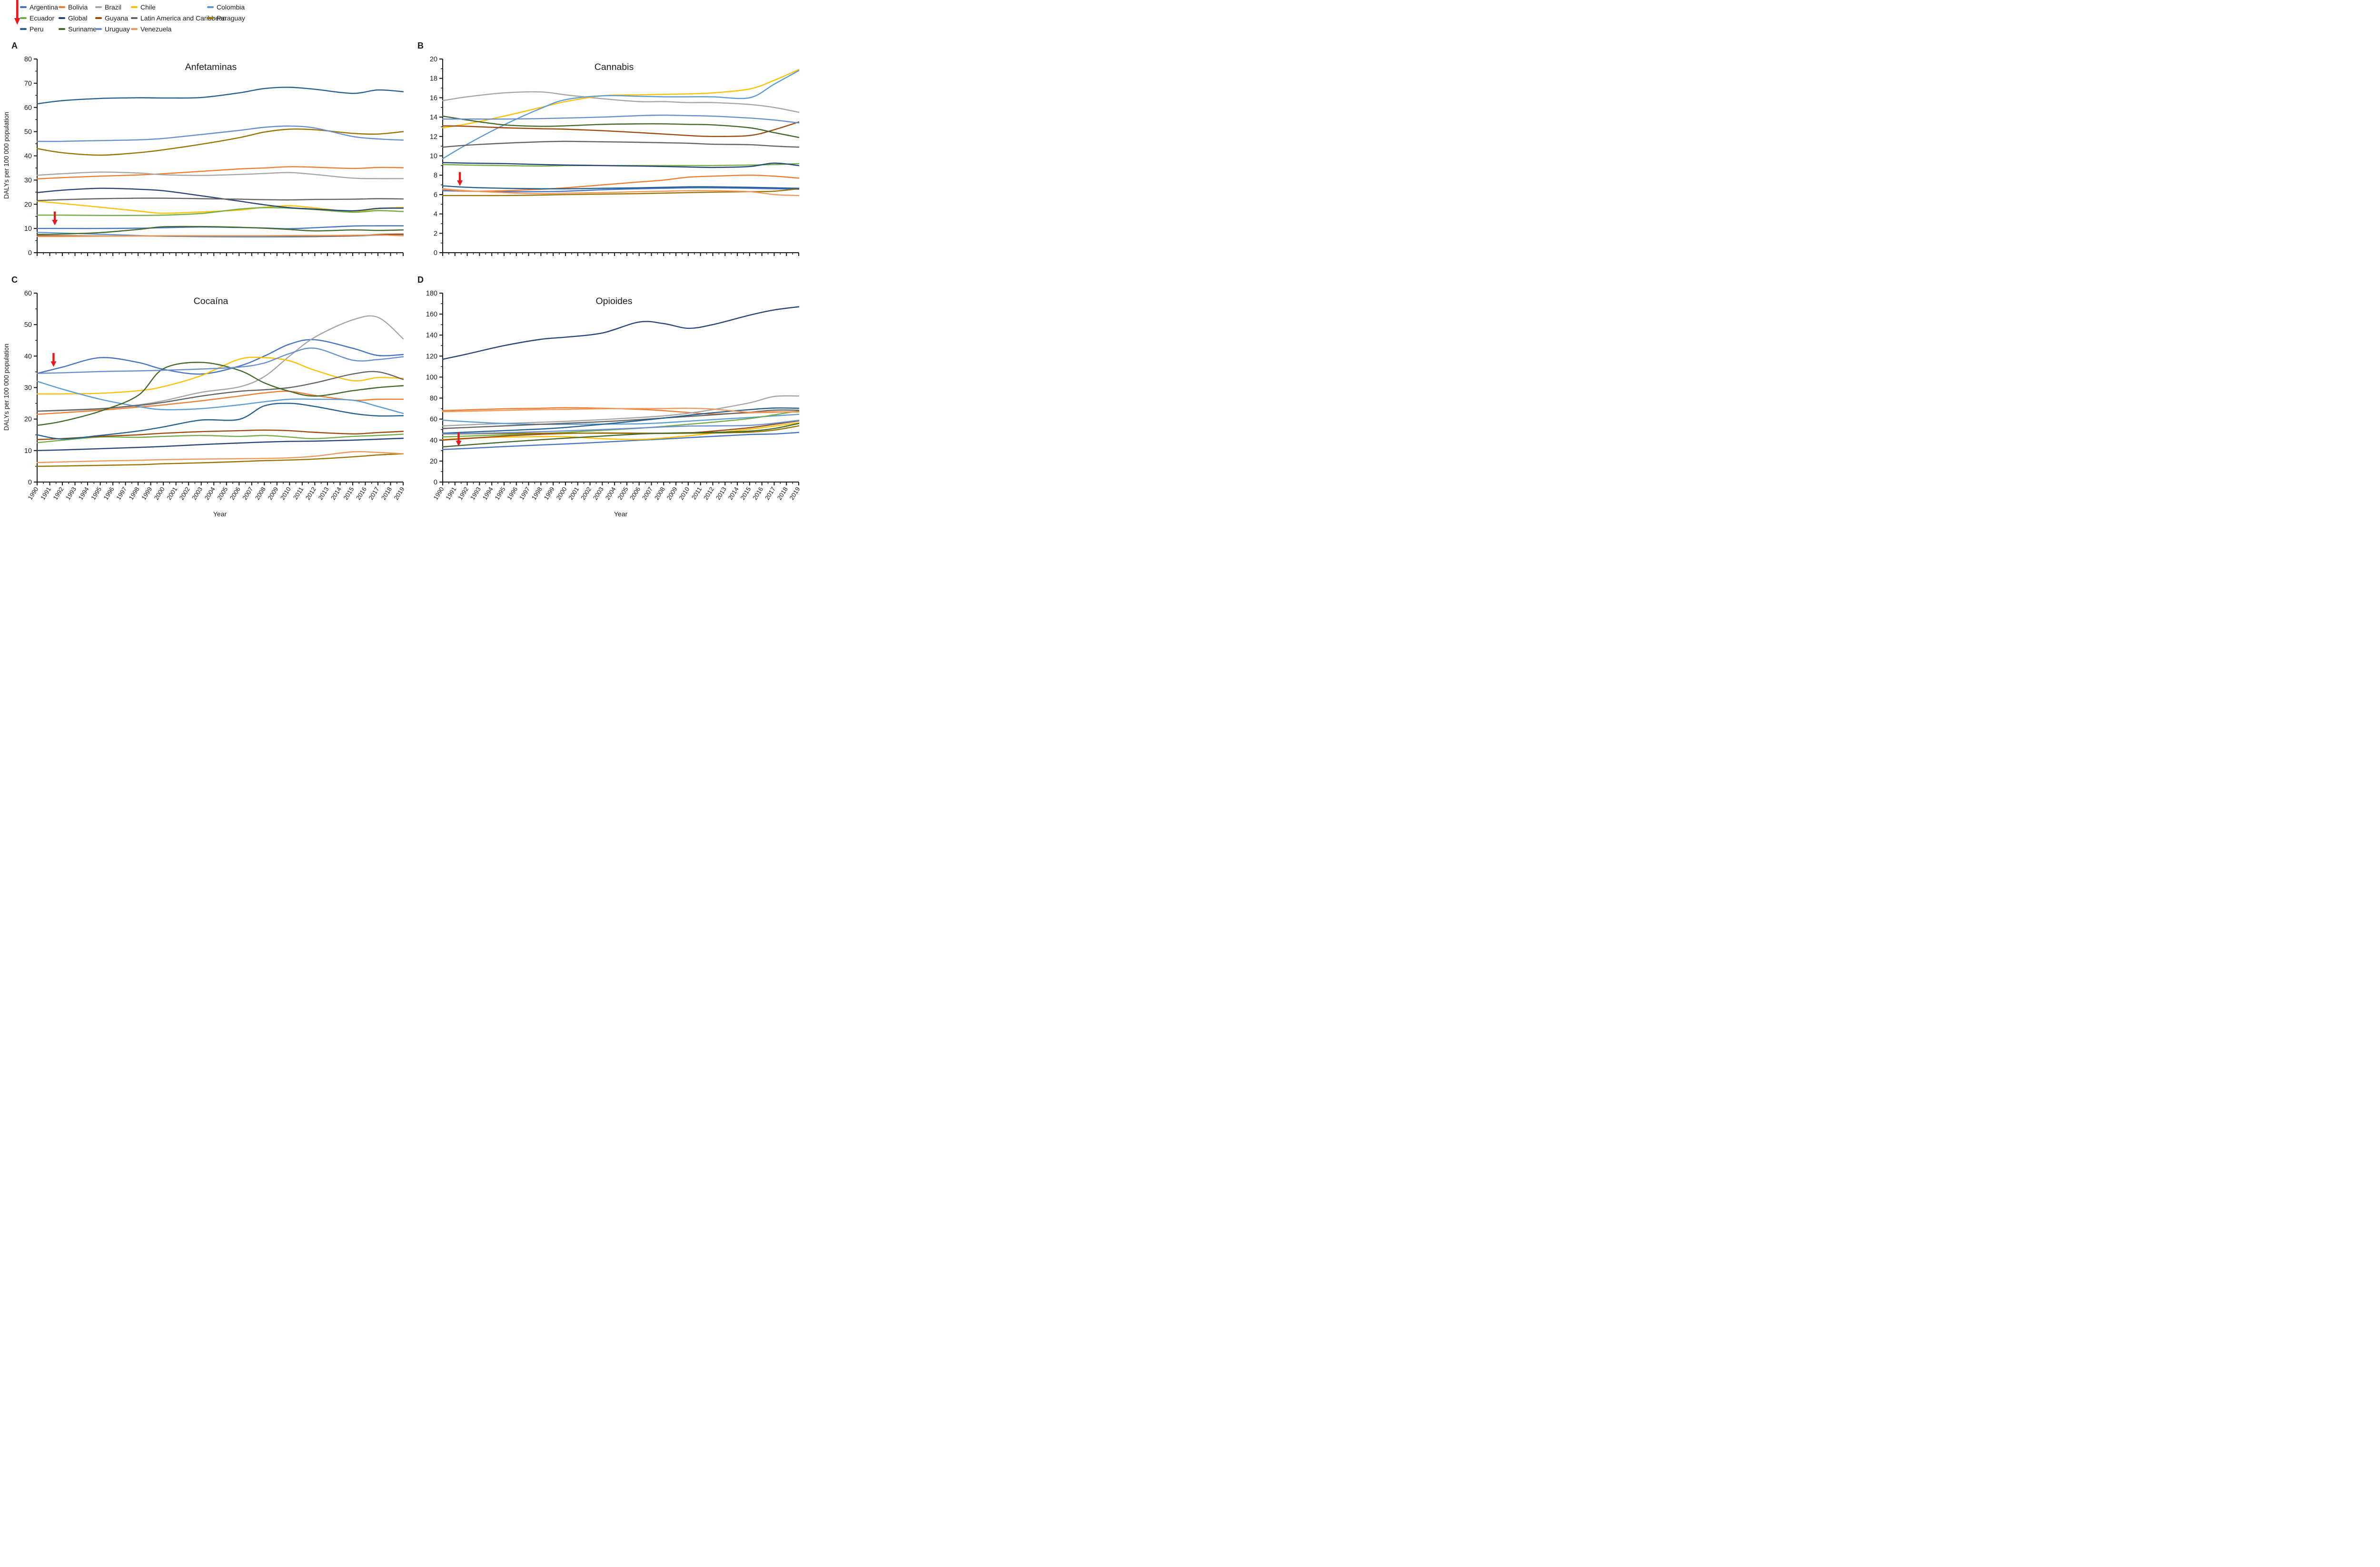 The width and height of the screenshot is (2380, 1567). Describe the element at coordinates (220, 142) in the screenshot. I see `line-a-paraguay` at that location.